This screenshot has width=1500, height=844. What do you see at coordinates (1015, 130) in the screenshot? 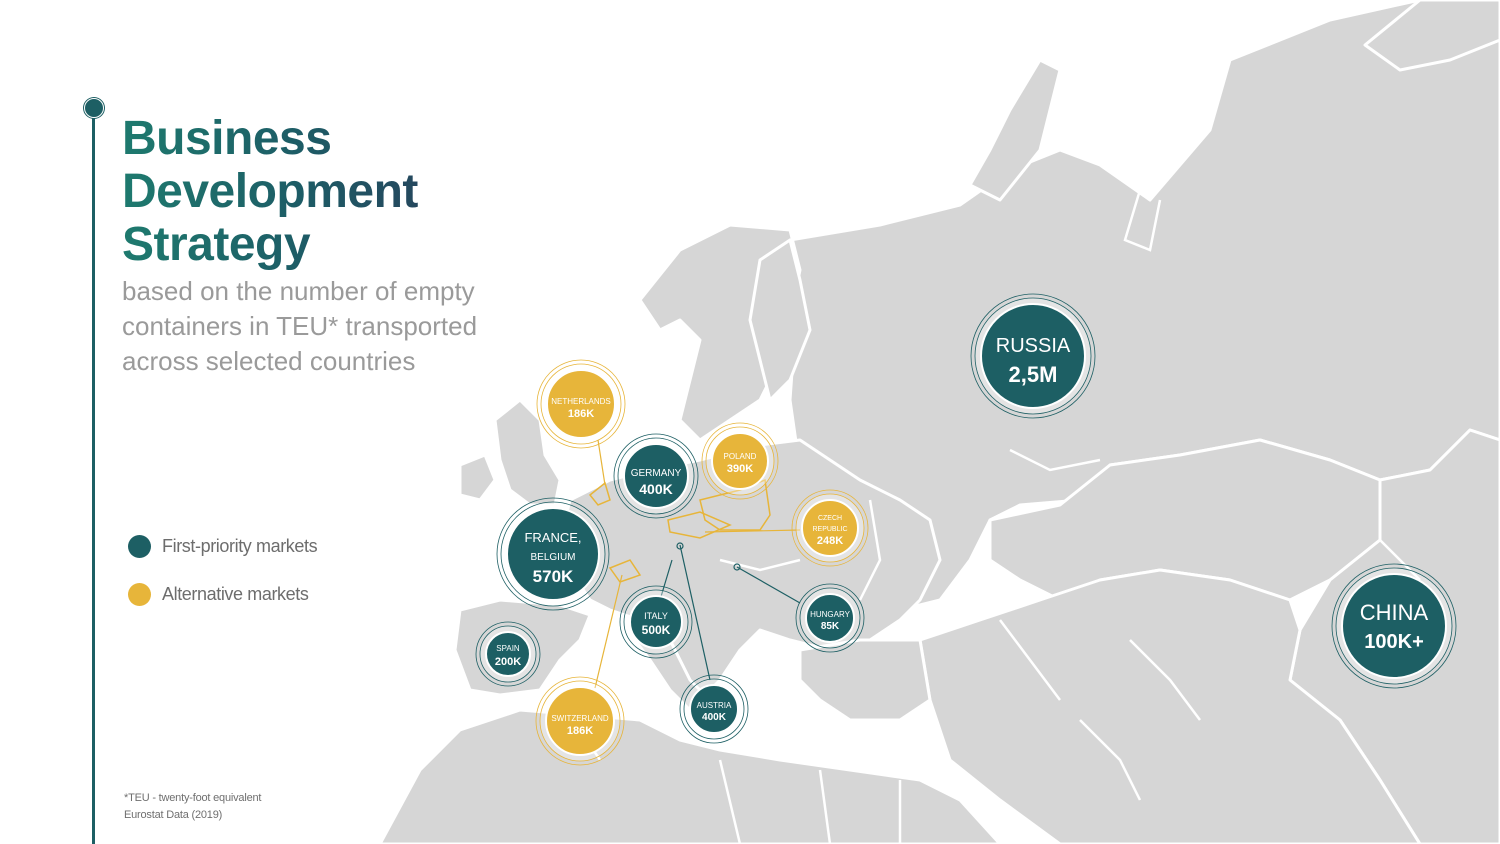
I see `land-novaya-zemlya` at bounding box center [1015, 130].